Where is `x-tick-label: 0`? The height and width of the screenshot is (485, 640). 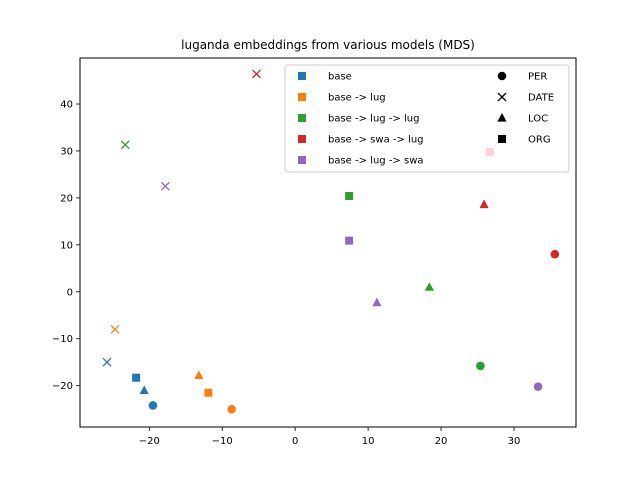
x-tick-label: 0 is located at coordinates (295, 441).